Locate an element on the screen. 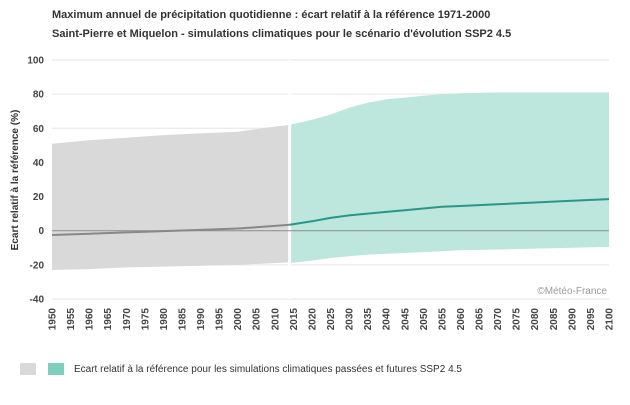 The height and width of the screenshot is (405, 630). x-tick-label: 2075 is located at coordinates (517, 319).